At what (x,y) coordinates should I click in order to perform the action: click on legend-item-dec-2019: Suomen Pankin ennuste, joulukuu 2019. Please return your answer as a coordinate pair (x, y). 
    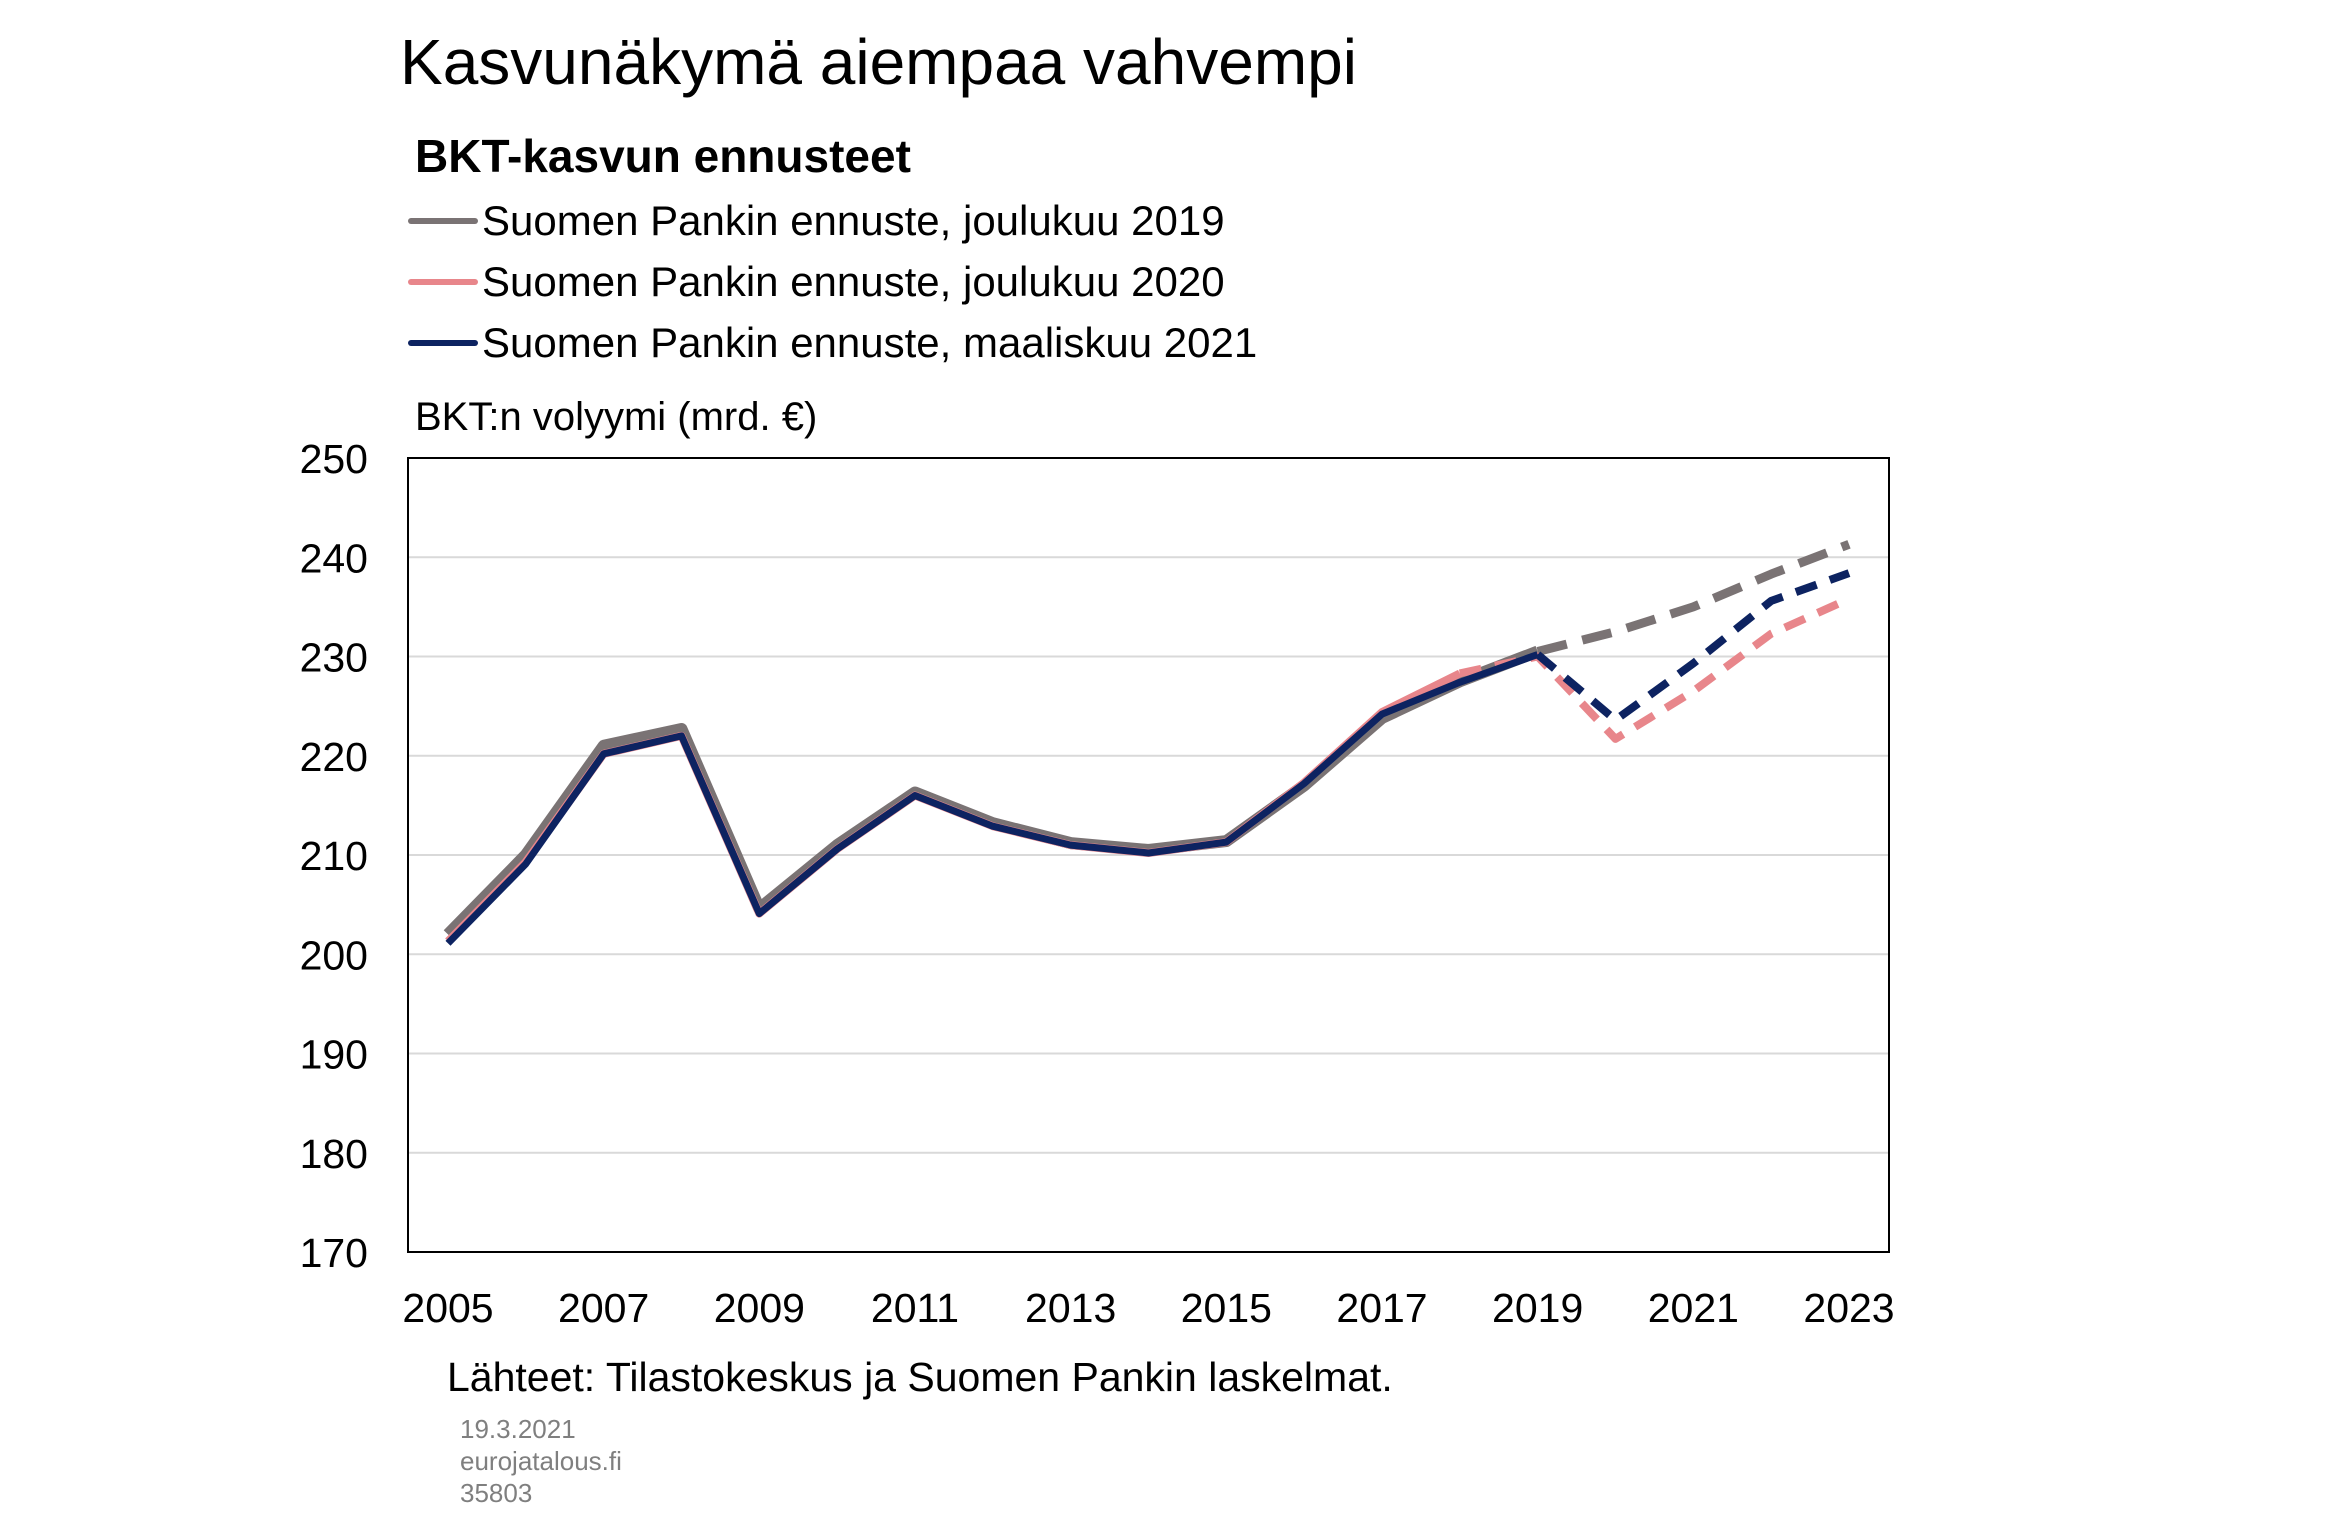
    Looking at the image, I should click on (832, 220).